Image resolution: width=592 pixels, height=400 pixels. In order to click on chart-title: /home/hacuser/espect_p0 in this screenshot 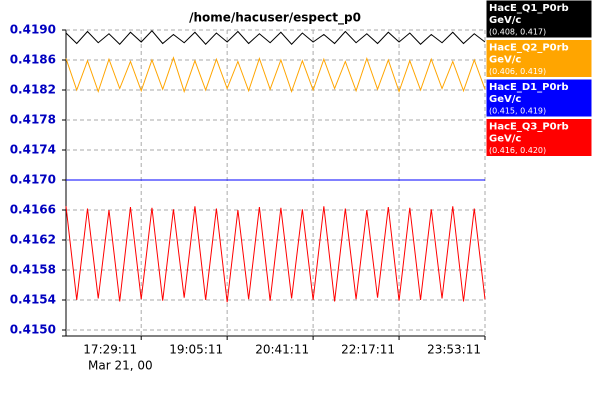, I will do `click(275, 18)`.